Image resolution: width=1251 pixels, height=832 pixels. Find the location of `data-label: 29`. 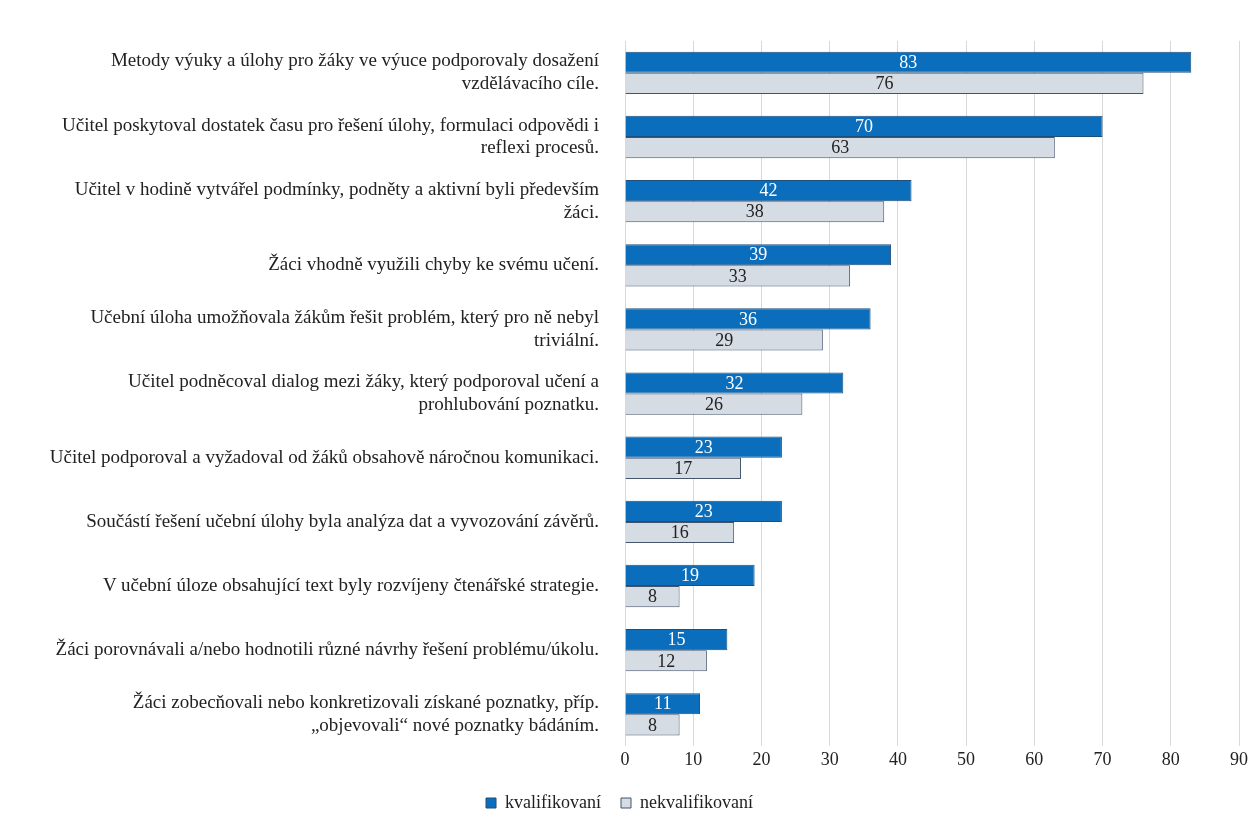

data-label: 29 is located at coordinates (724, 339).